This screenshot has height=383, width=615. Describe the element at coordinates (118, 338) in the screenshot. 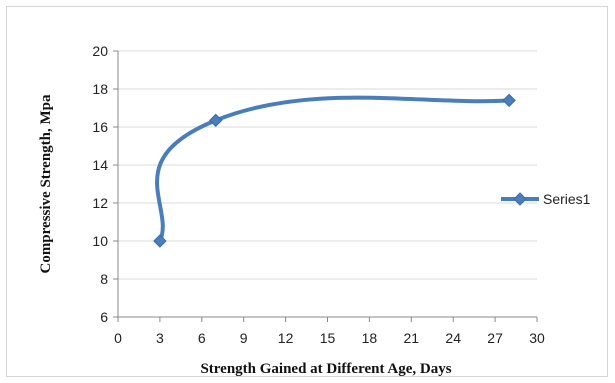

I see `x-tick-label: 0` at that location.